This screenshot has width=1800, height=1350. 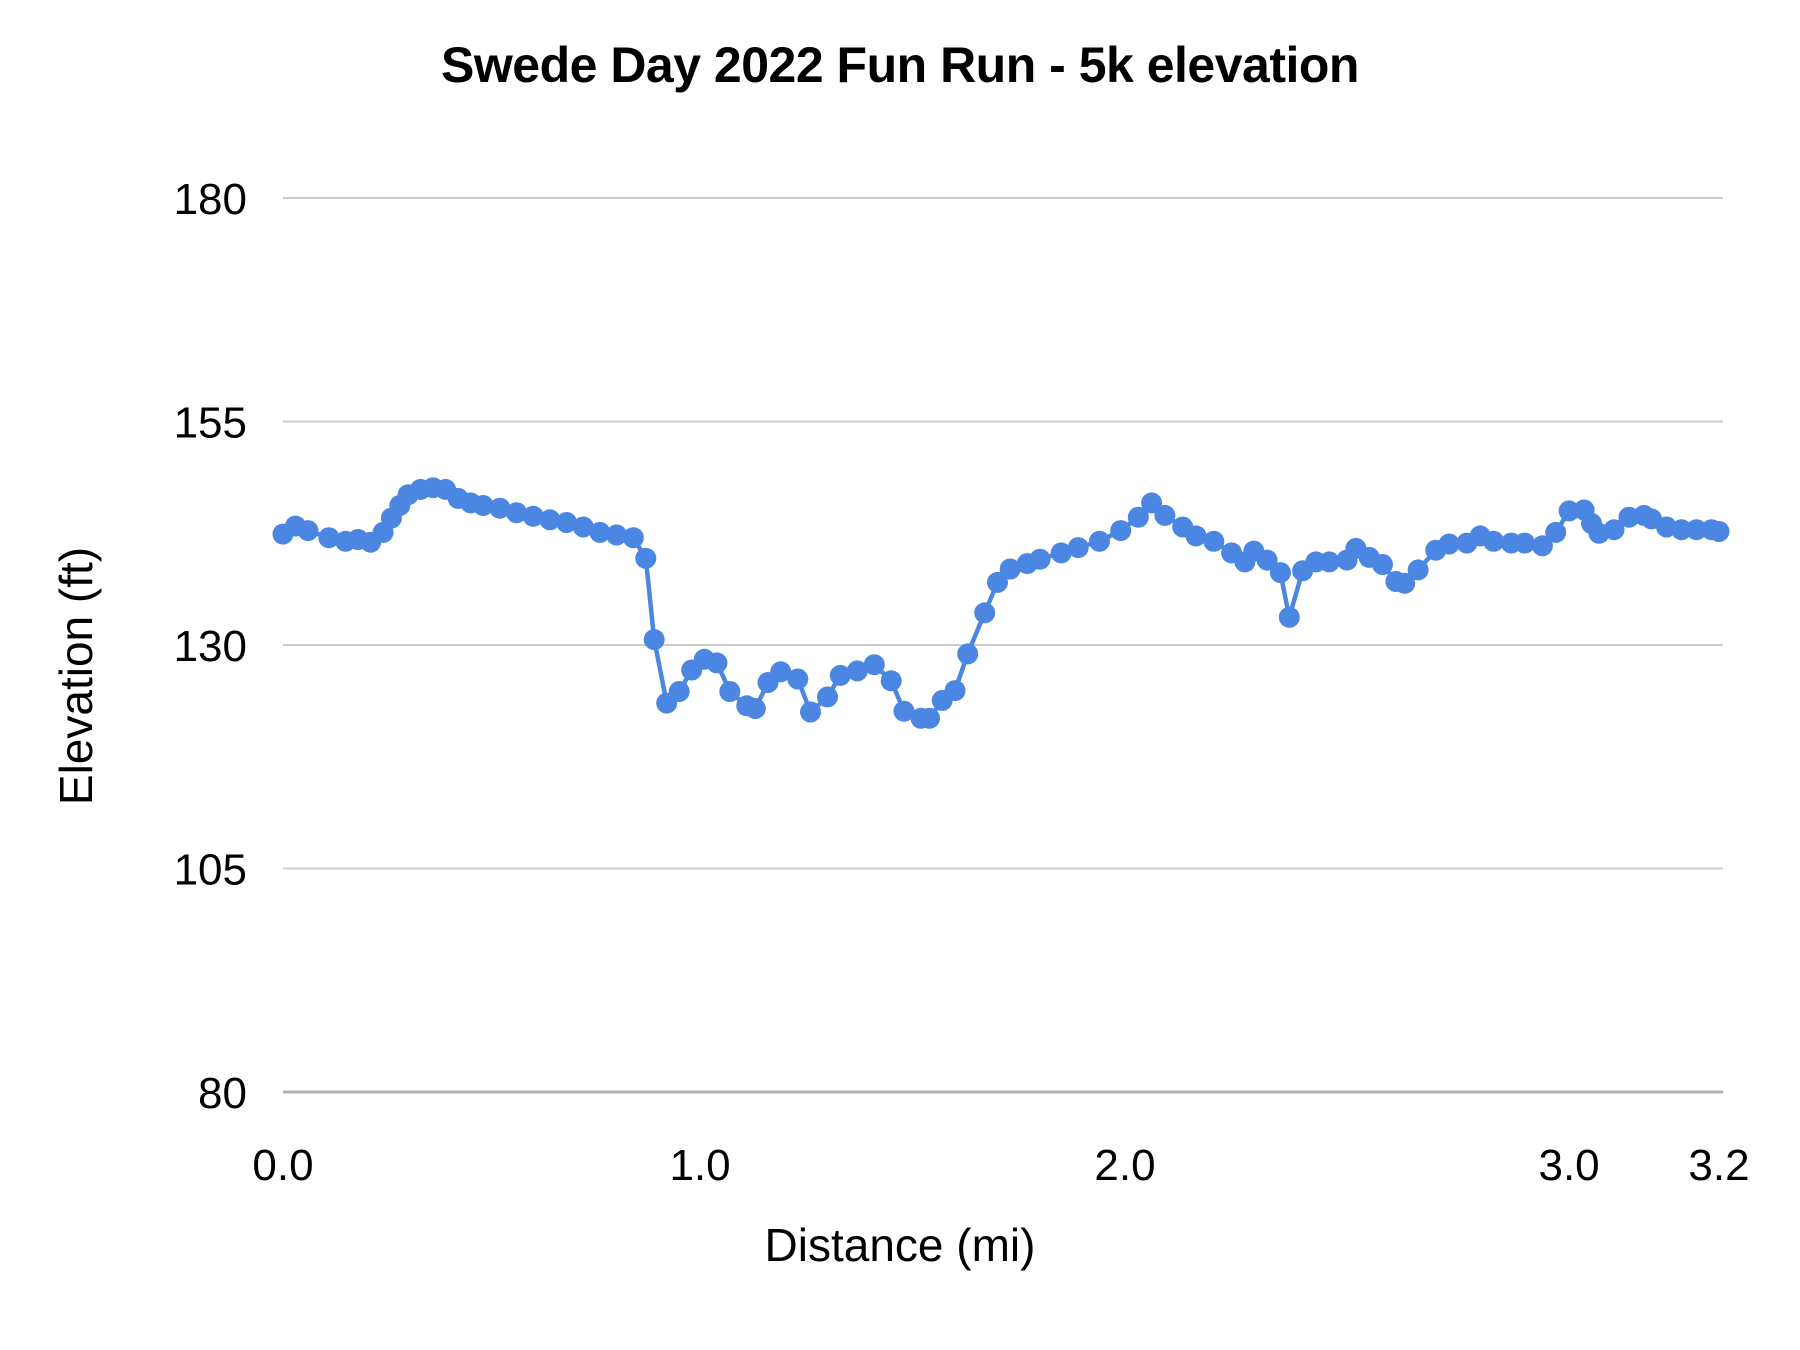 I want to click on y-tick-label: 80, so click(x=222, y=1093).